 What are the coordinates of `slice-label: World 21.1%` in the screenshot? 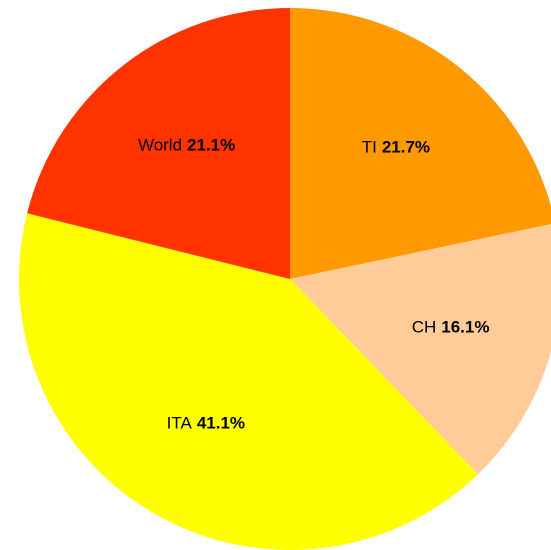 It's located at (186, 145).